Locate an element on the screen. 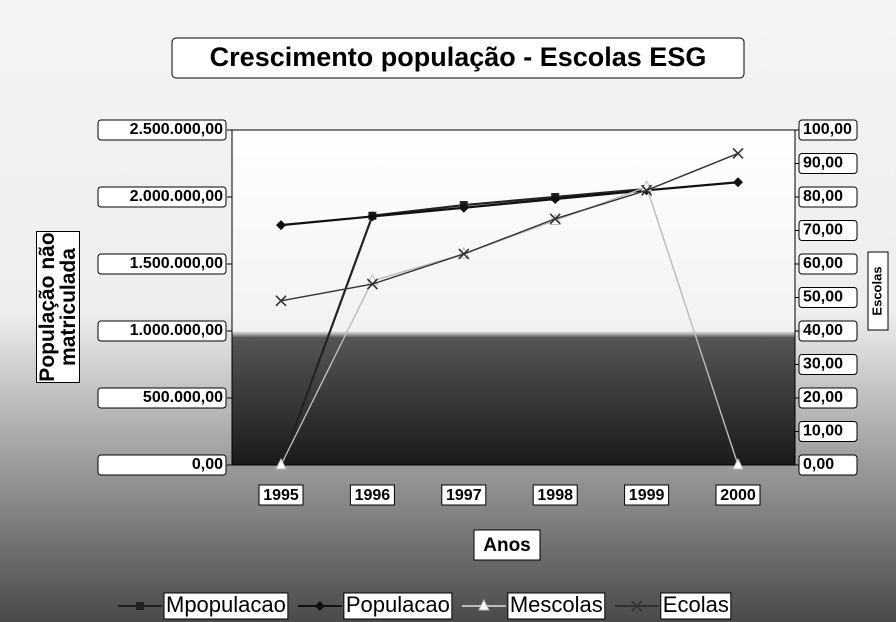 This screenshot has width=896, height=622. y2-tick-label: 10,00 is located at coordinates (823, 431).